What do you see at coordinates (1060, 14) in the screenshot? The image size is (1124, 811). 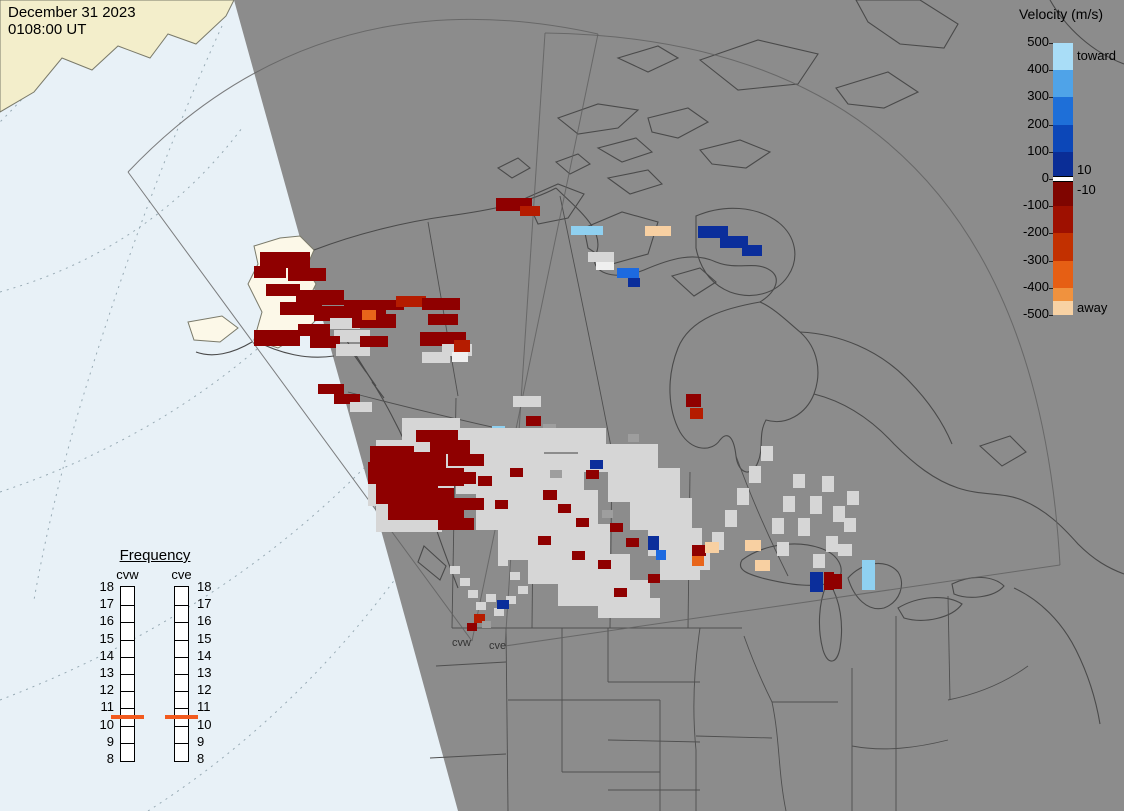 I see `velocity-legend-title: Velocity (m/s)` at bounding box center [1060, 14].